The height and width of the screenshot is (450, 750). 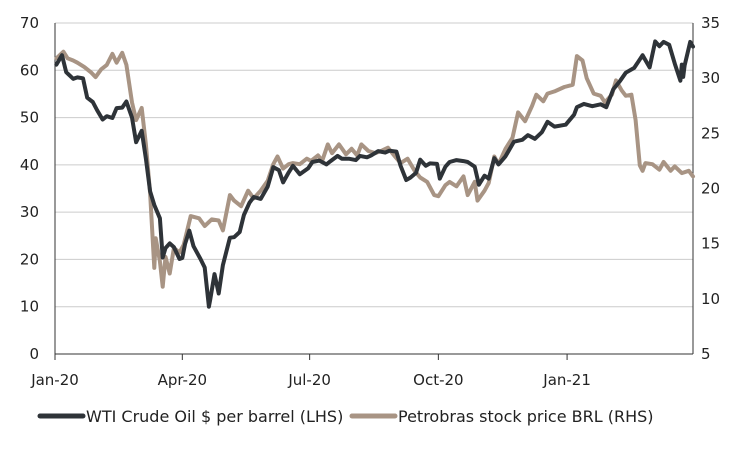 What do you see at coordinates (526, 416) in the screenshot?
I see `legend-label-petrobras: Petrobras stock price BRL (RHS)` at bounding box center [526, 416].